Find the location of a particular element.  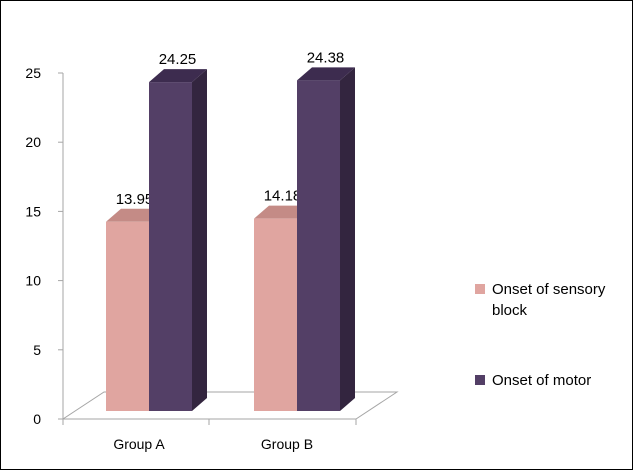

data-label: 13.95 is located at coordinates (135, 199).